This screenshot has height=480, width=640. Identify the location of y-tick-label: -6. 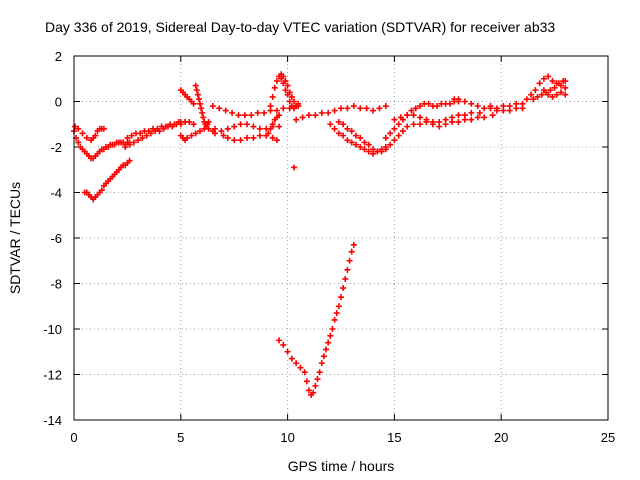
(56, 238).